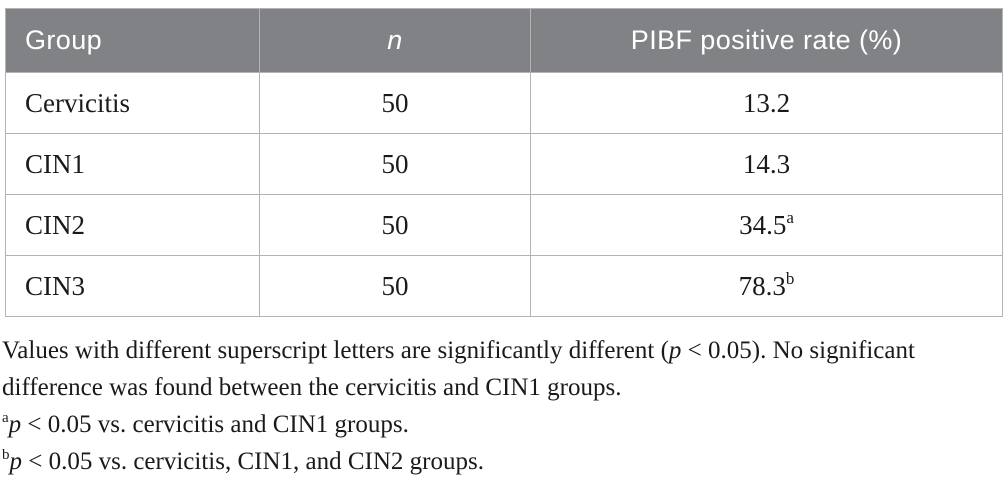 This screenshot has width=1004, height=483. I want to click on rate-value: 14.3, so click(766, 163).